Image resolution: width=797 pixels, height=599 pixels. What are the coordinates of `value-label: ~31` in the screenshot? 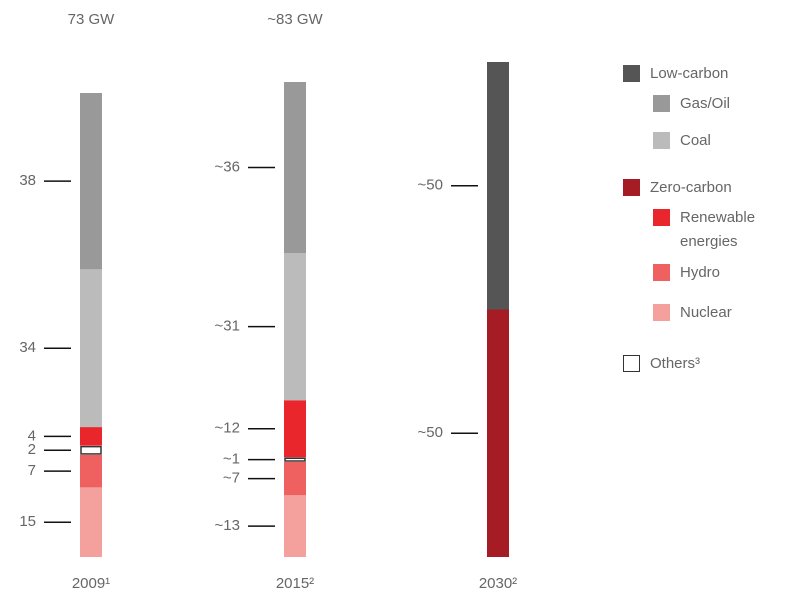 It's located at (227, 326).